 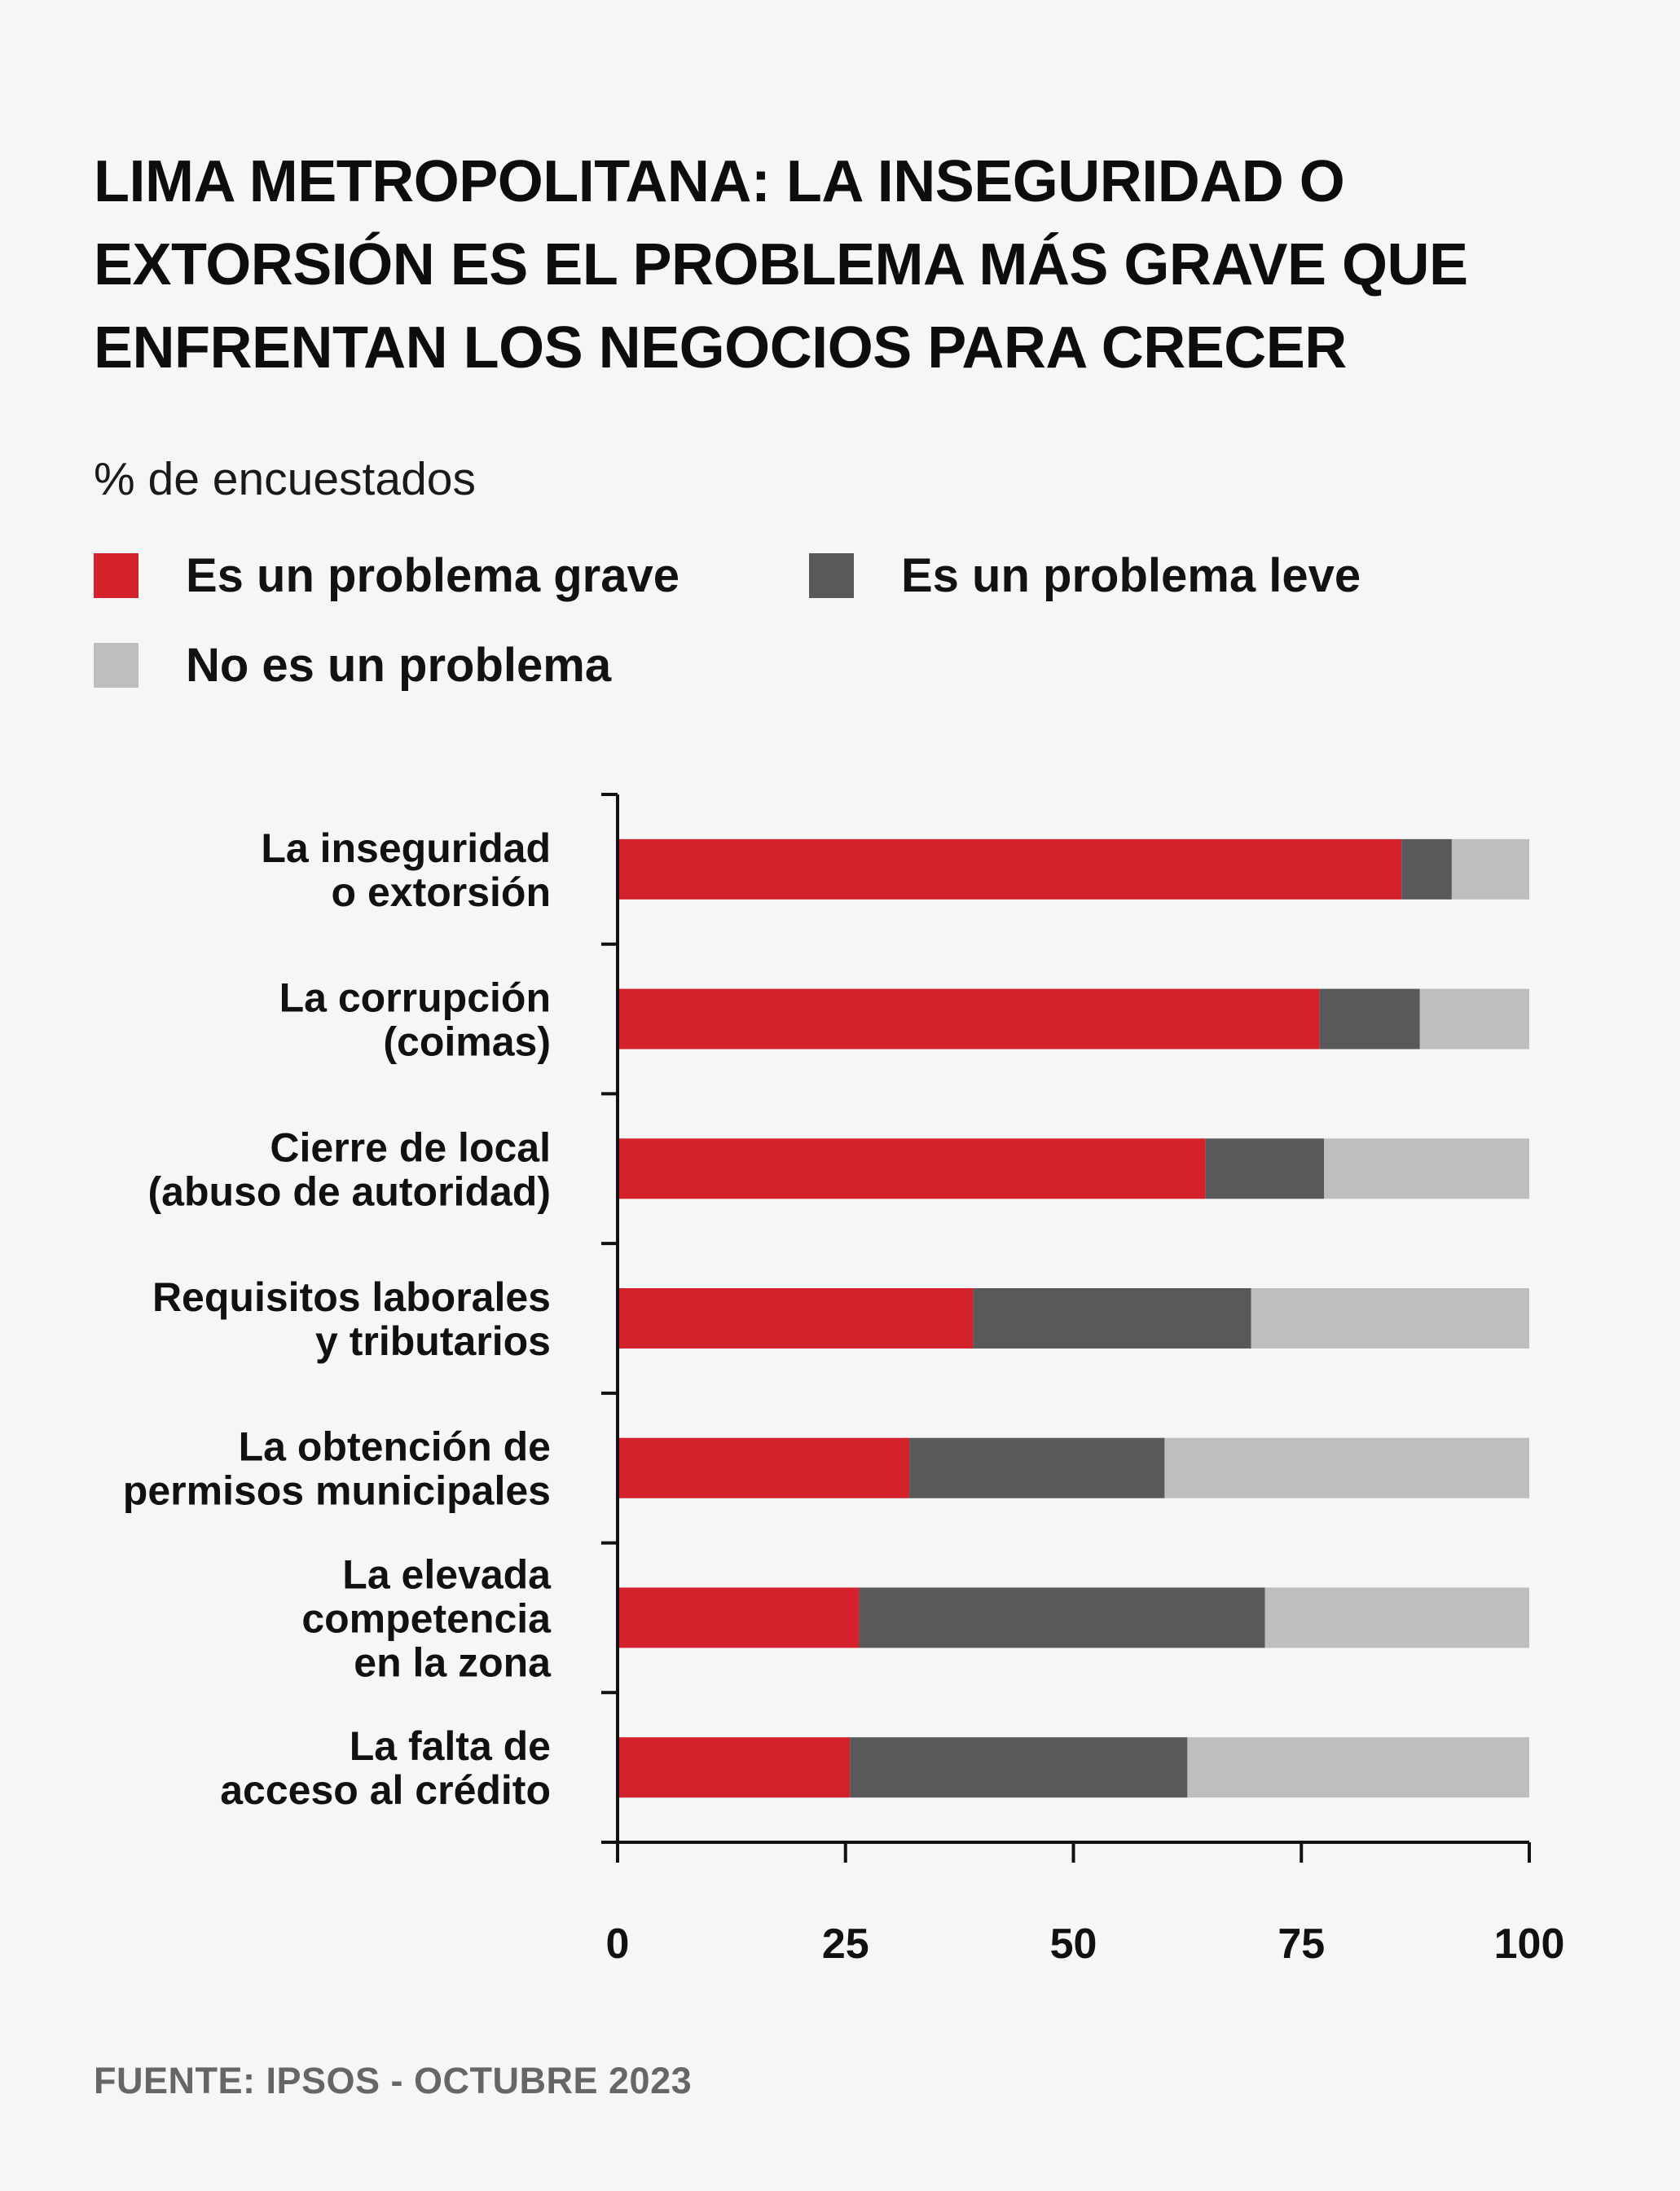 What do you see at coordinates (351, 1297) in the screenshot?
I see `category-label-4-line-1: Requisitos laborales` at bounding box center [351, 1297].